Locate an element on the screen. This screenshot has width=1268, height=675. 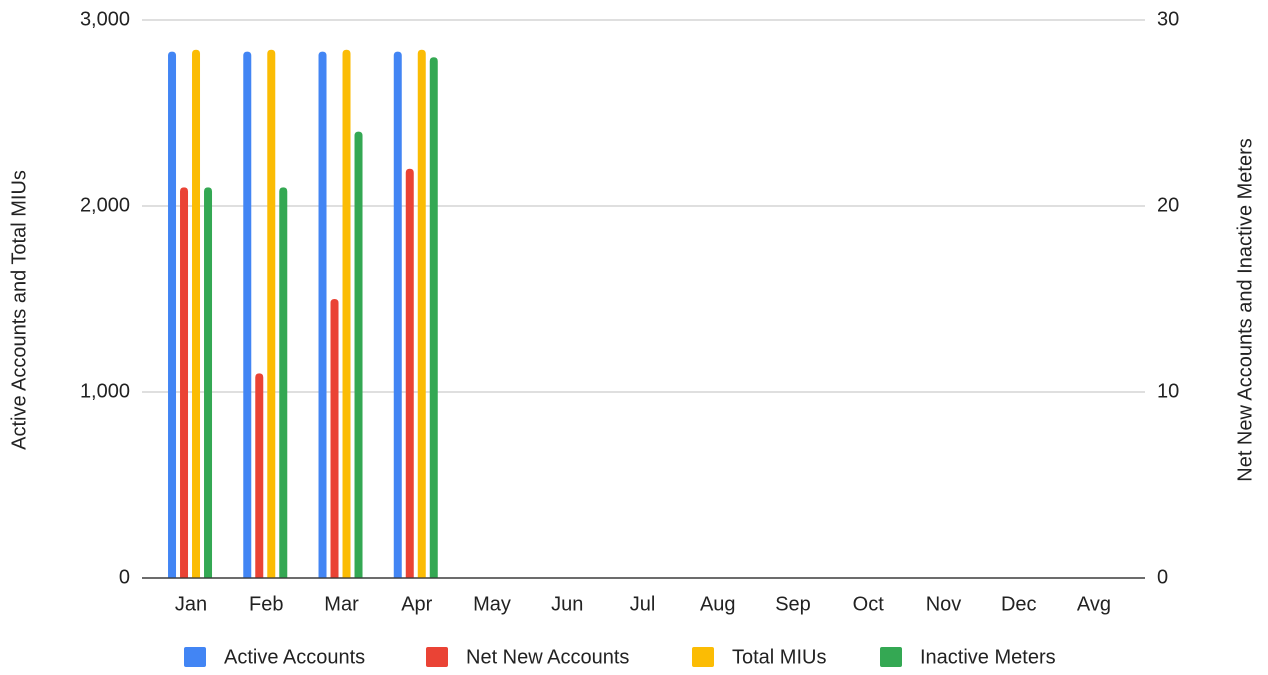
x-tick-label: Sep is located at coordinates (793, 604).